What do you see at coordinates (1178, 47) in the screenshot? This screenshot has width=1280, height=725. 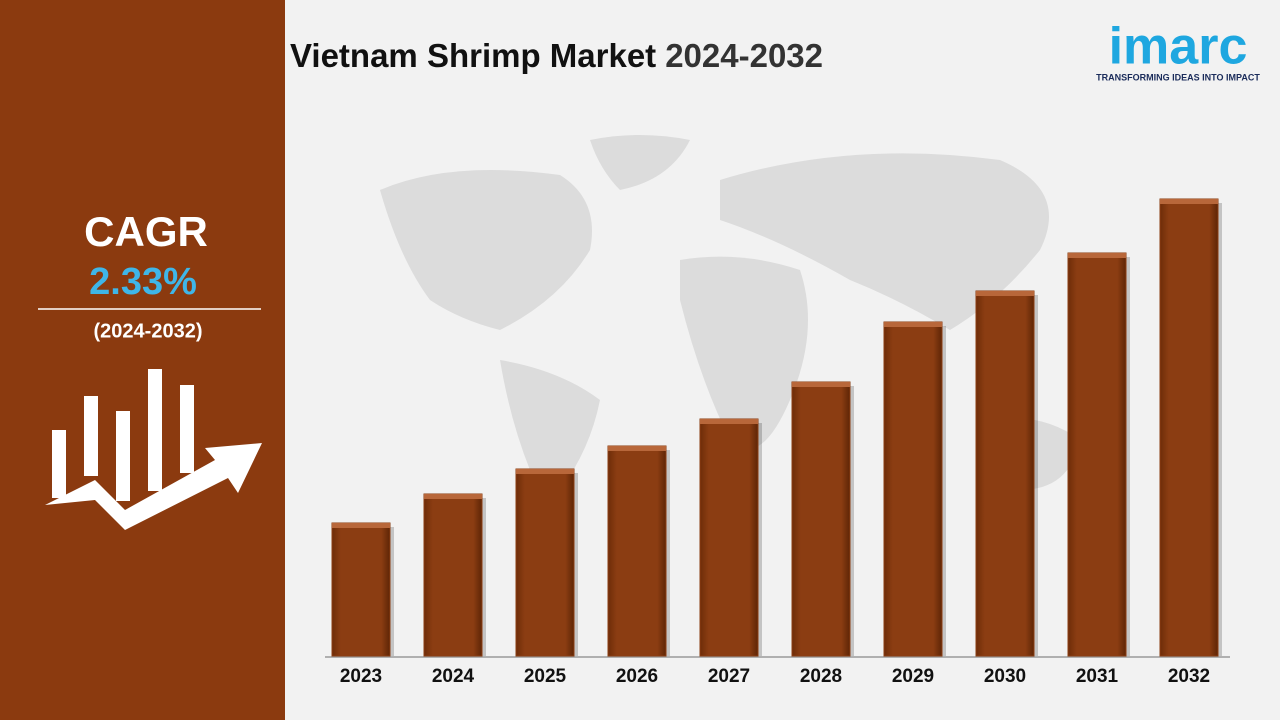 I see `logo-name: imarc` at bounding box center [1178, 47].